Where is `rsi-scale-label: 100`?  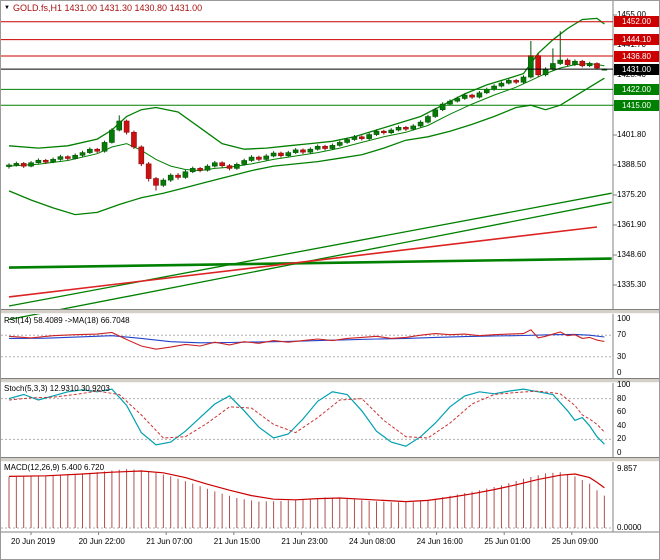
rsi-scale-label: 100 is located at coordinates (624, 318).